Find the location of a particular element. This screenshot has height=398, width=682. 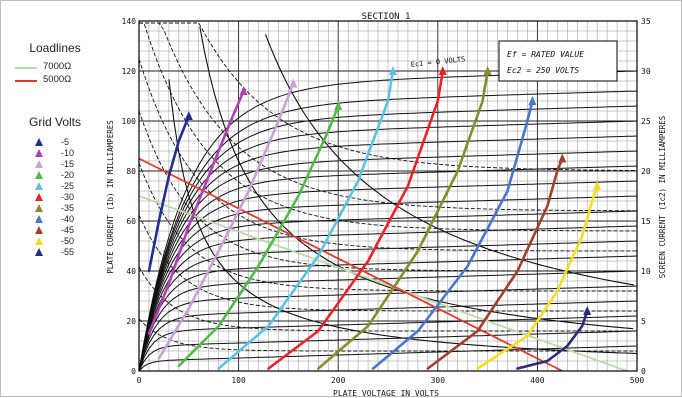

y2-tick-label: 15 is located at coordinates (646, 221).